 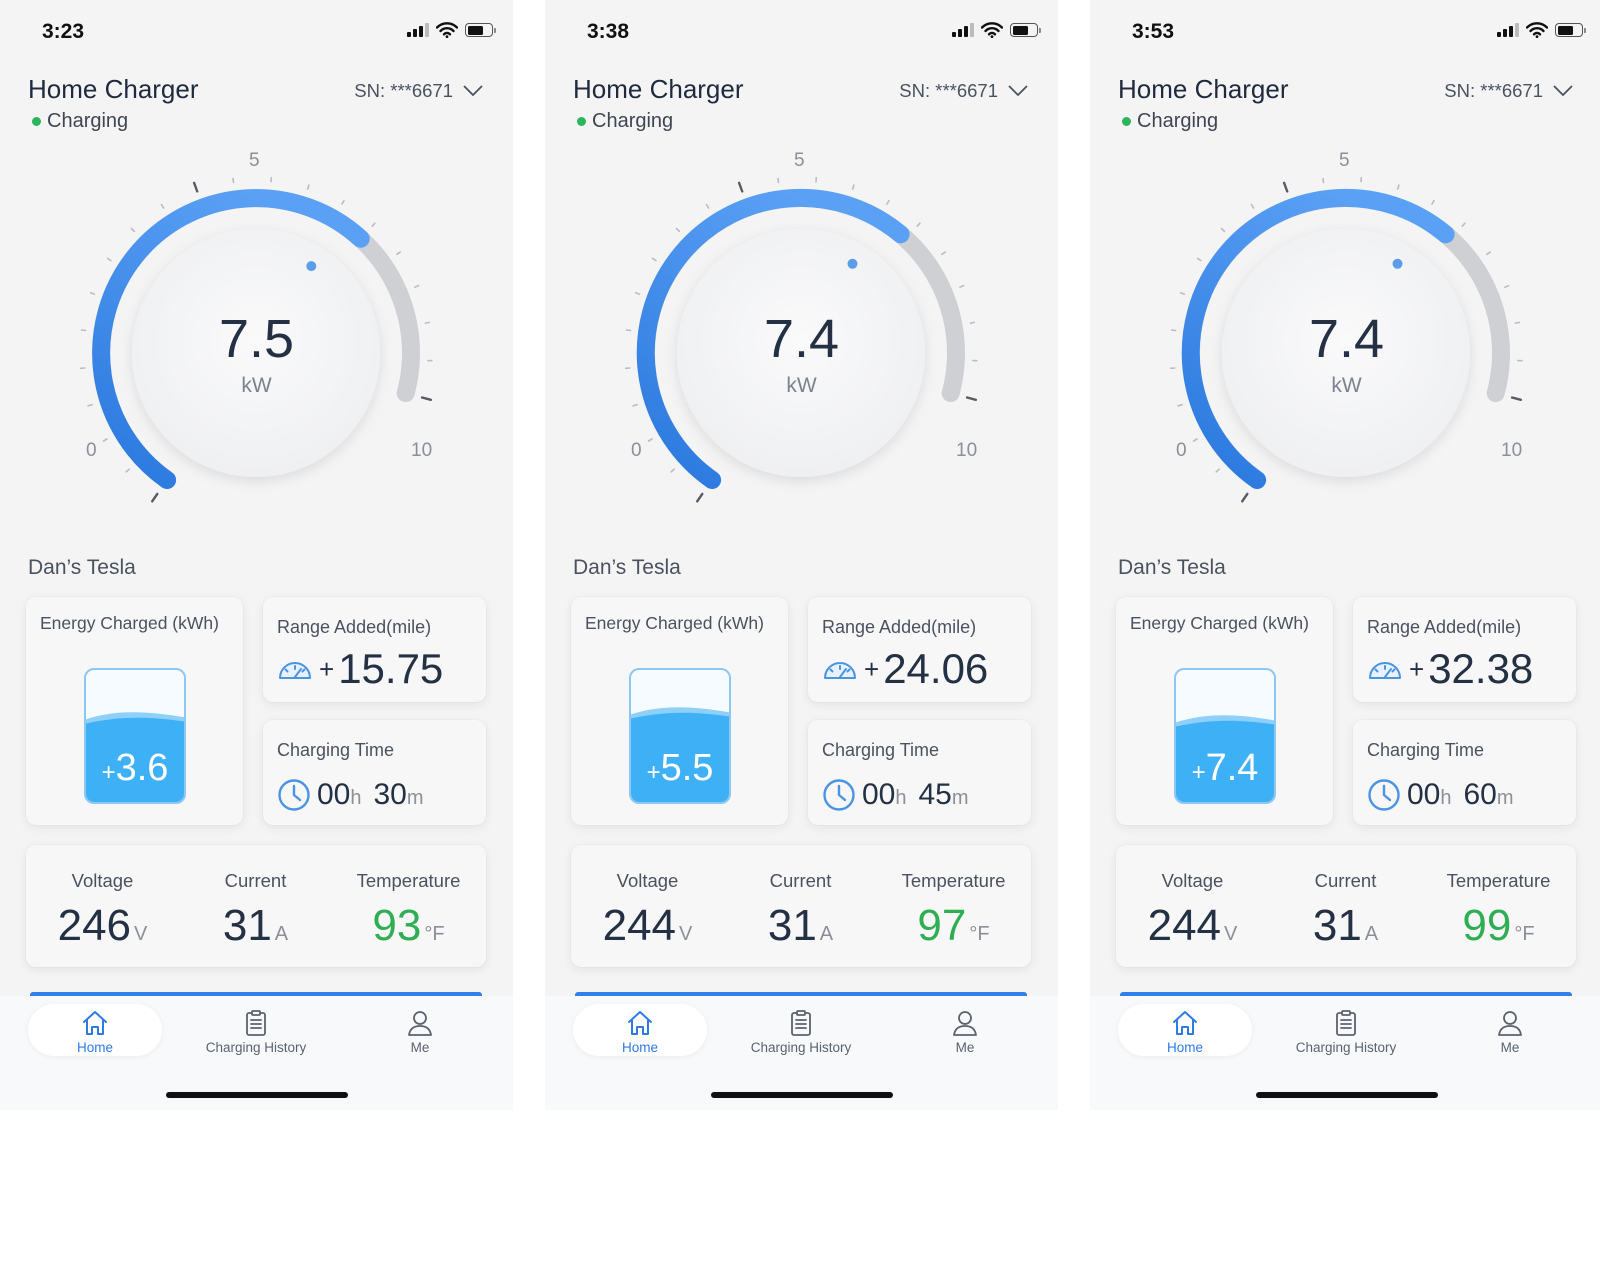 I want to click on charging-time-value: 00 h 30 m, so click(x=356, y=795).